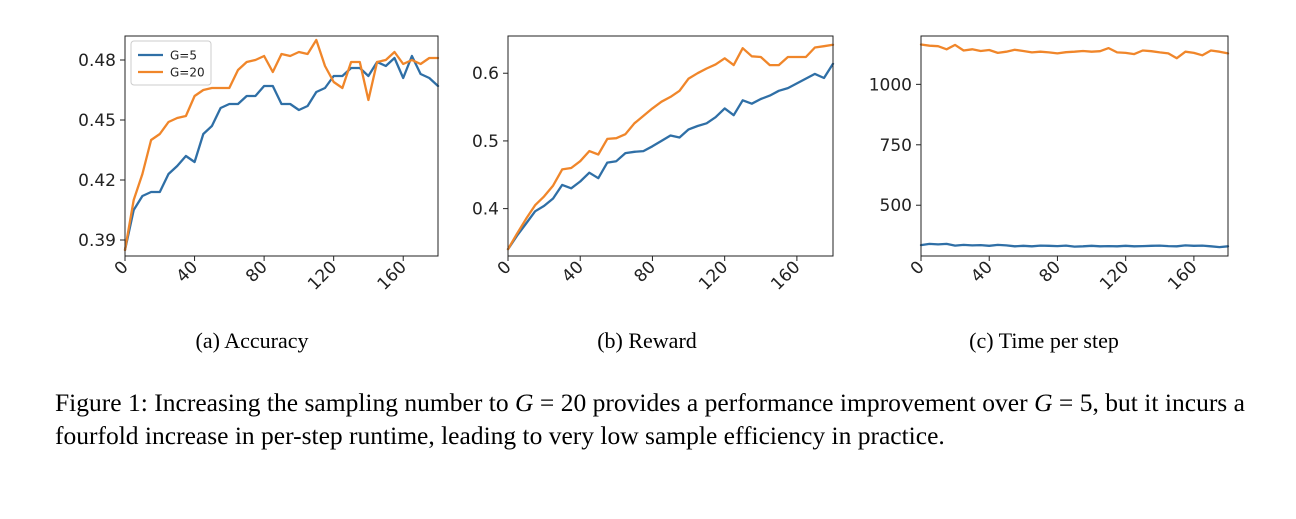 Image resolution: width=1296 pixels, height=519 pixels. What do you see at coordinates (896, 206) in the screenshot?
I see `chart-3-ytick-label: 500` at bounding box center [896, 206].